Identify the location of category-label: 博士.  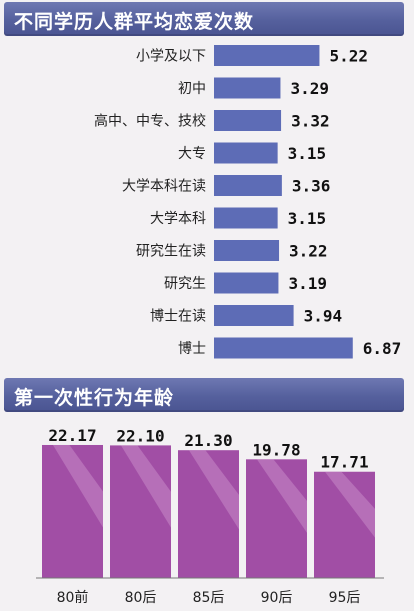
(192, 348).